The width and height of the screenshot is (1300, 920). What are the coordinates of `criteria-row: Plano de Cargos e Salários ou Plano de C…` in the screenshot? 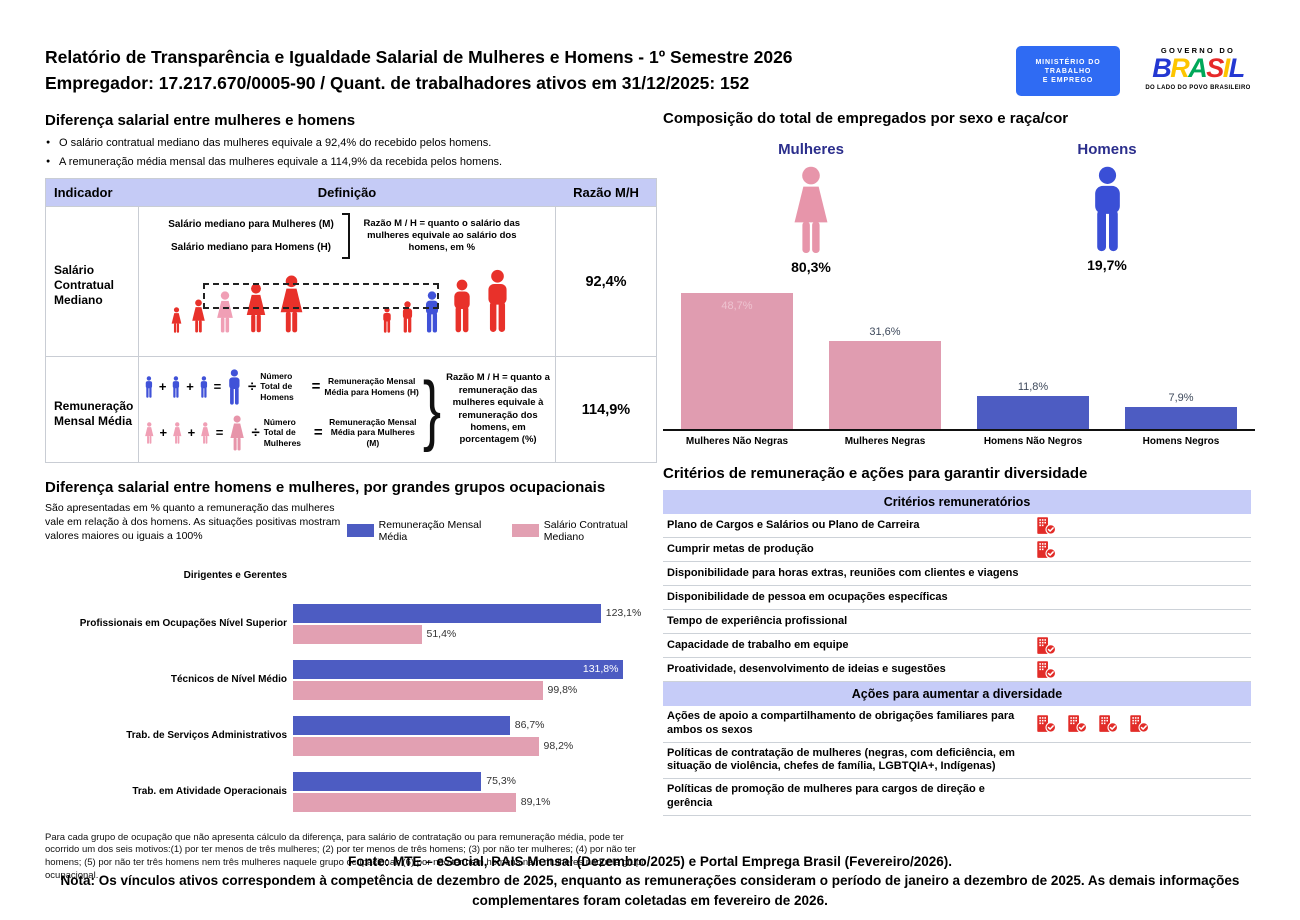 It's located at (957, 526).